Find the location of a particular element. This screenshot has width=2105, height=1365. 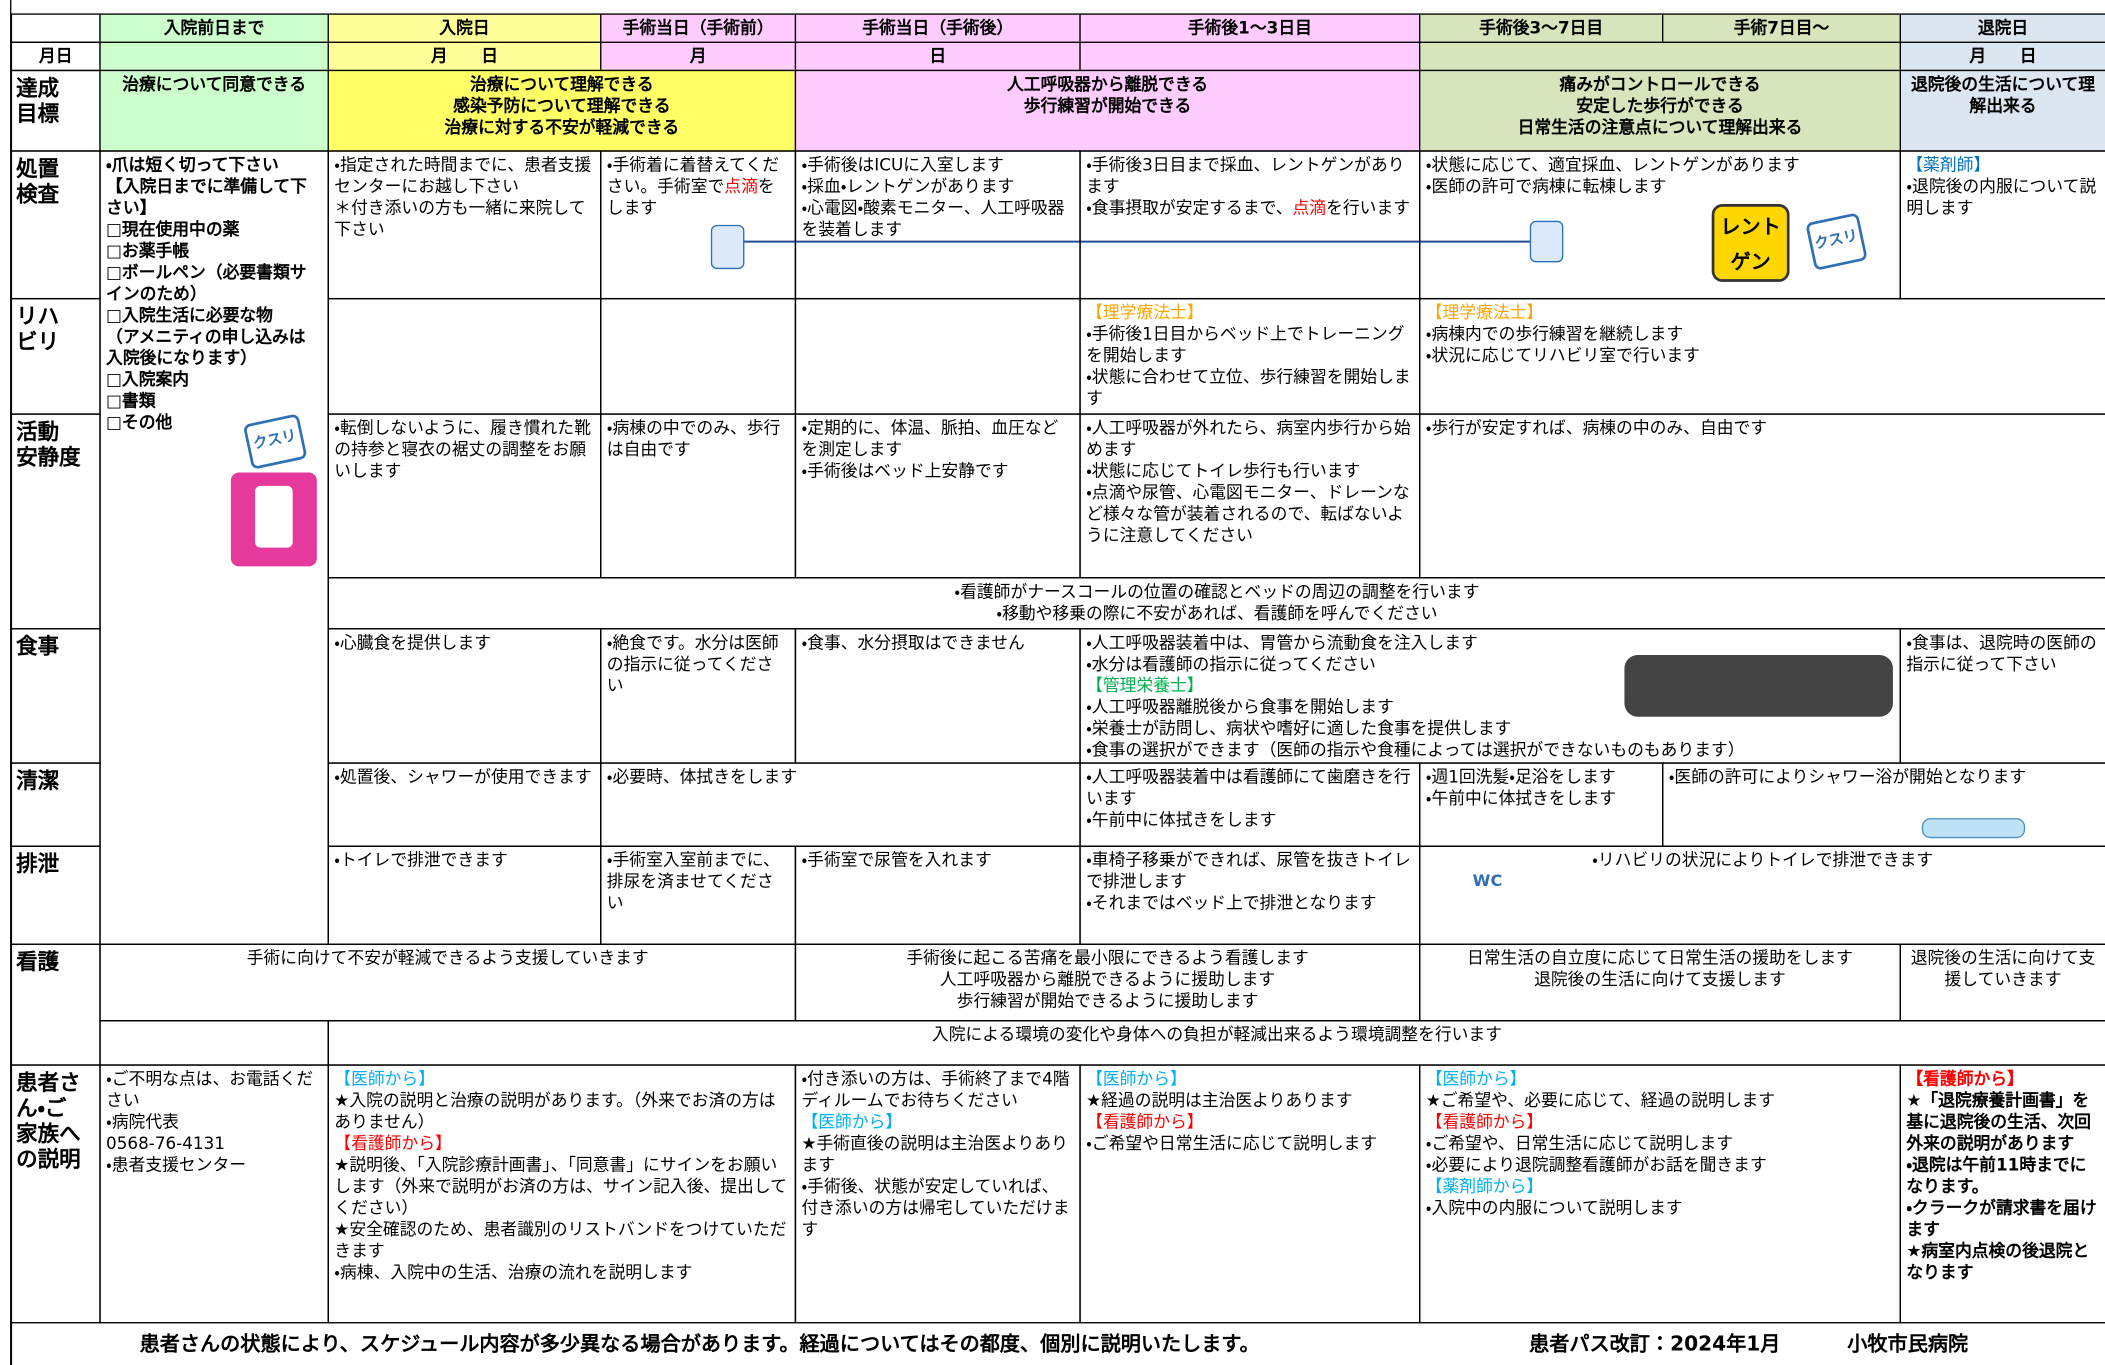

paragraph: ・心臓食を提供します is located at coordinates (413, 642).